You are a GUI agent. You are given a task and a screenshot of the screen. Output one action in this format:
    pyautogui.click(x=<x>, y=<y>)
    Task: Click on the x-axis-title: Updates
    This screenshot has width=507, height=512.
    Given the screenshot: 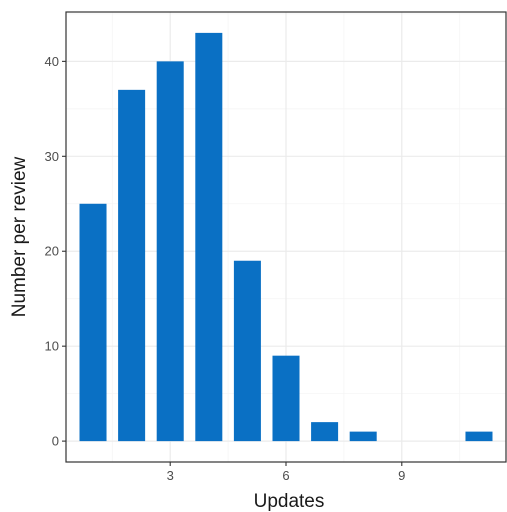 What is the action you would take?
    pyautogui.click(x=289, y=501)
    